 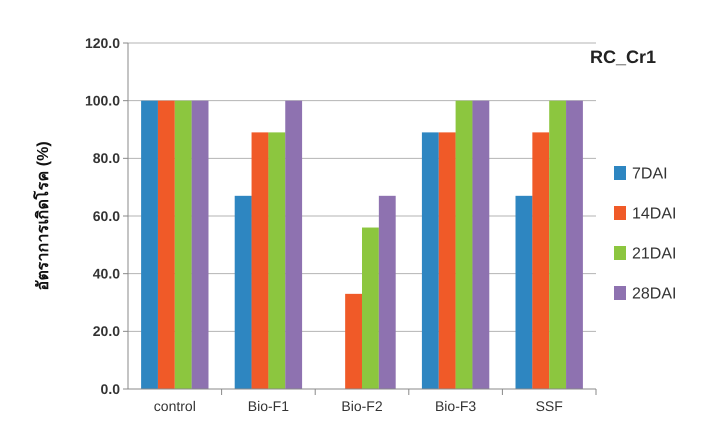 I want to click on y-tick-label: 0.0, so click(x=110, y=388).